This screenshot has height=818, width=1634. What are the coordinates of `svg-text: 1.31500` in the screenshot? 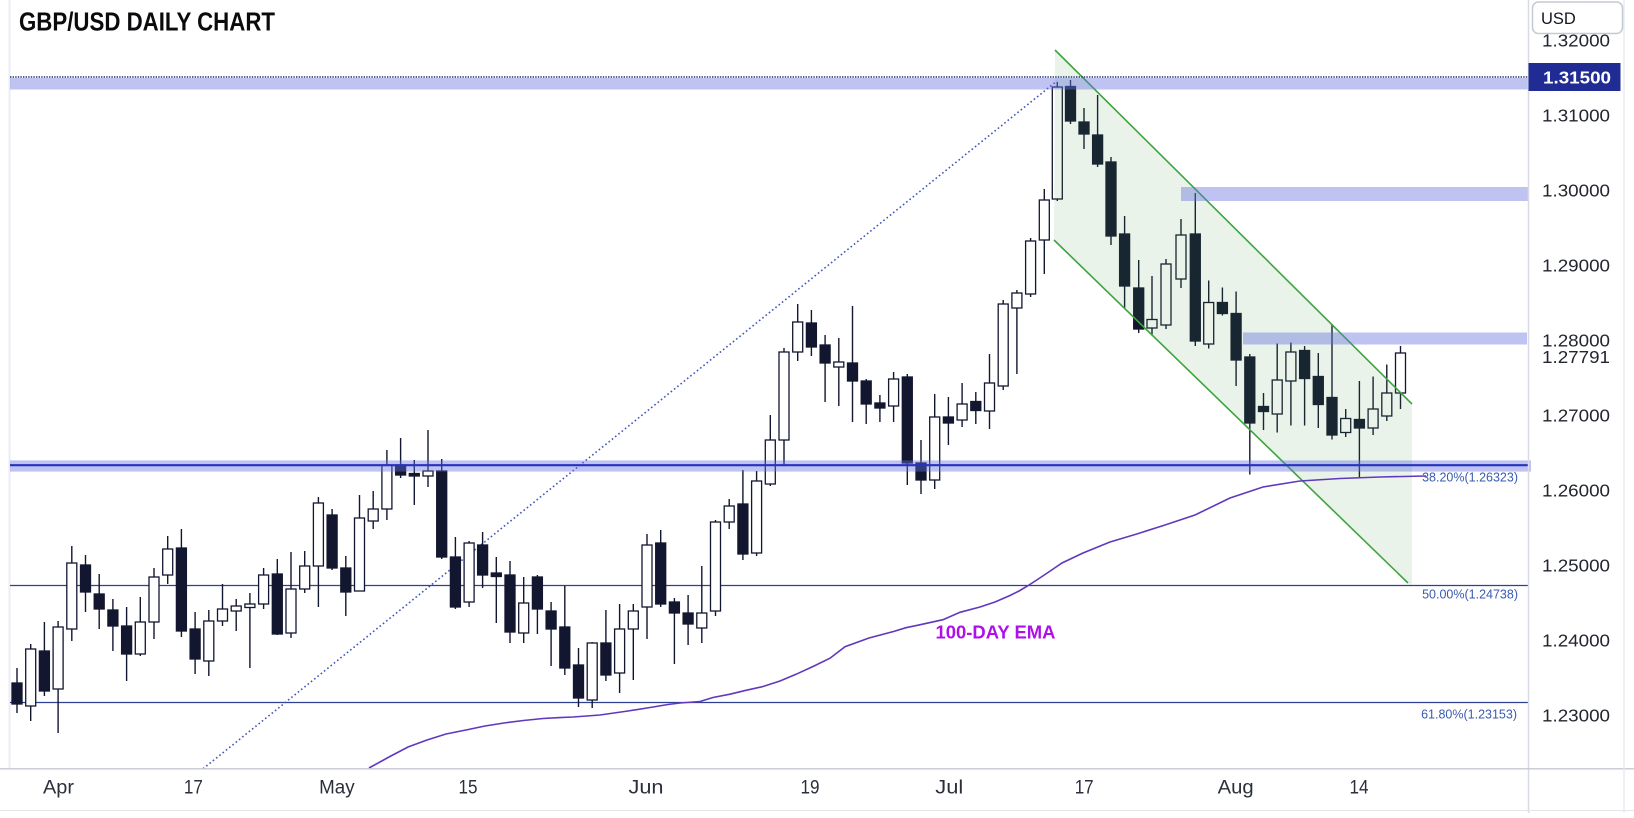 It's located at (1577, 77).